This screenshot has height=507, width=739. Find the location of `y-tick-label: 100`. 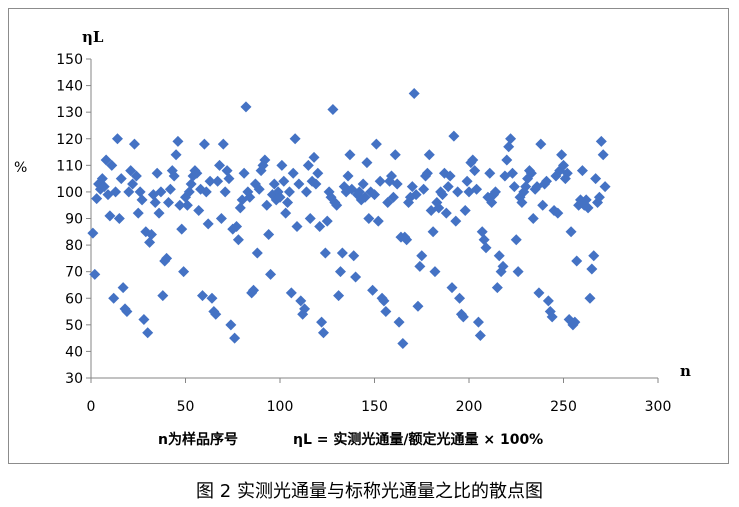

y-tick-label: 100 is located at coordinates (69, 193).